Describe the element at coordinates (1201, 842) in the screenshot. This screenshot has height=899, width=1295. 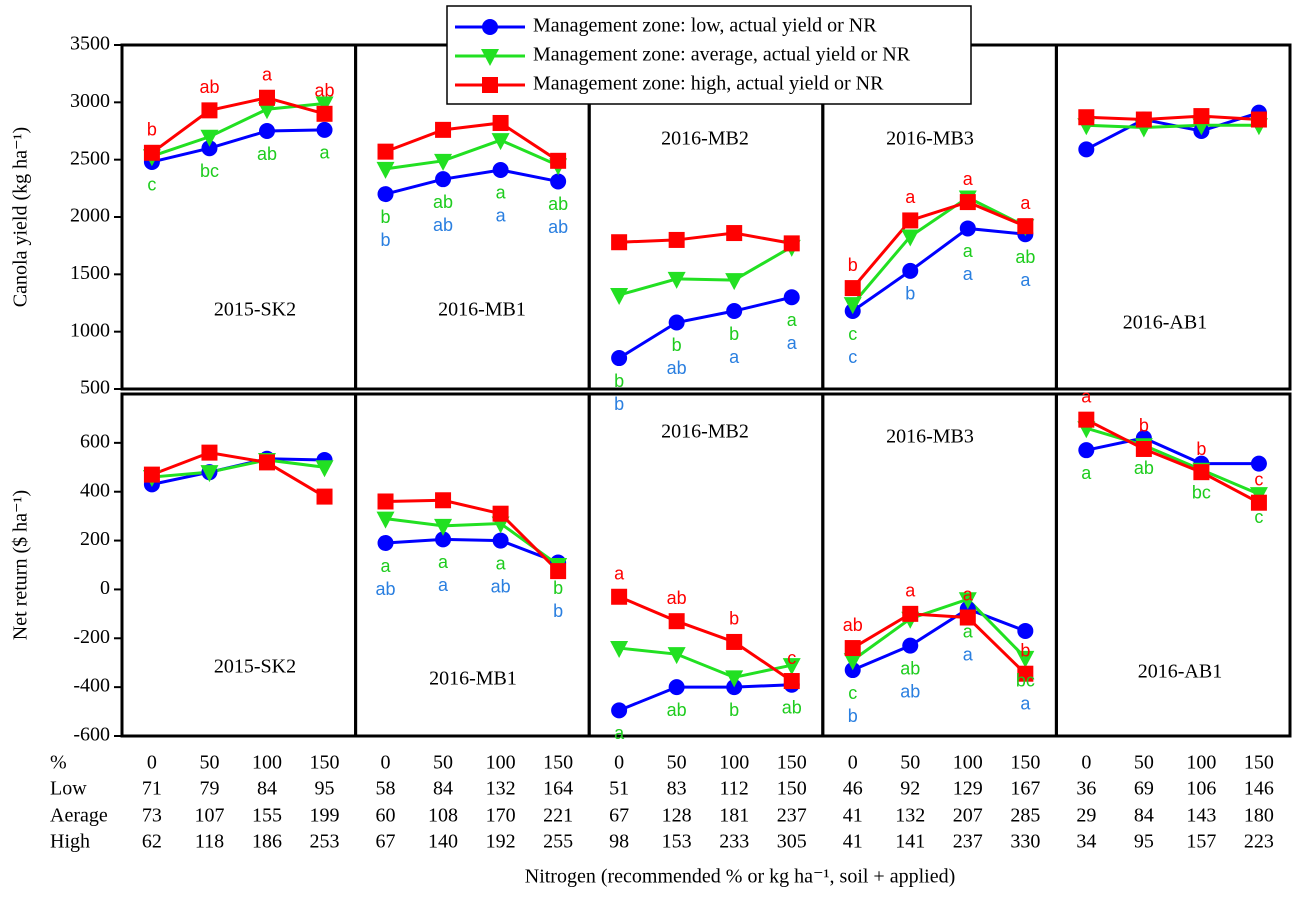
I see `table-cell: 157` at that location.